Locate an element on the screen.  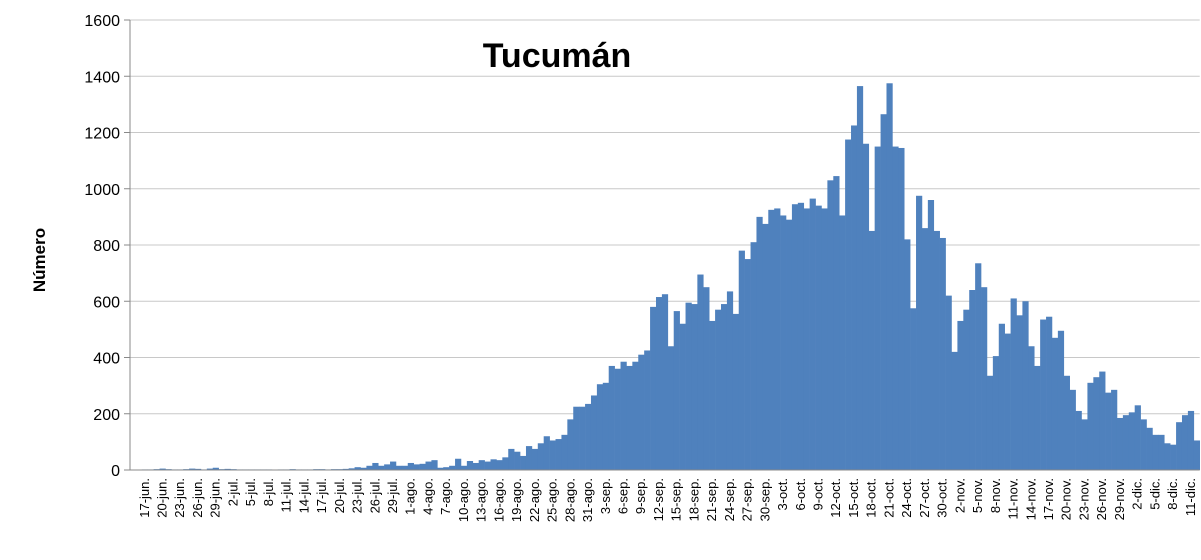
x-tick-label: 14-jul. is located at coordinates (303, 495).